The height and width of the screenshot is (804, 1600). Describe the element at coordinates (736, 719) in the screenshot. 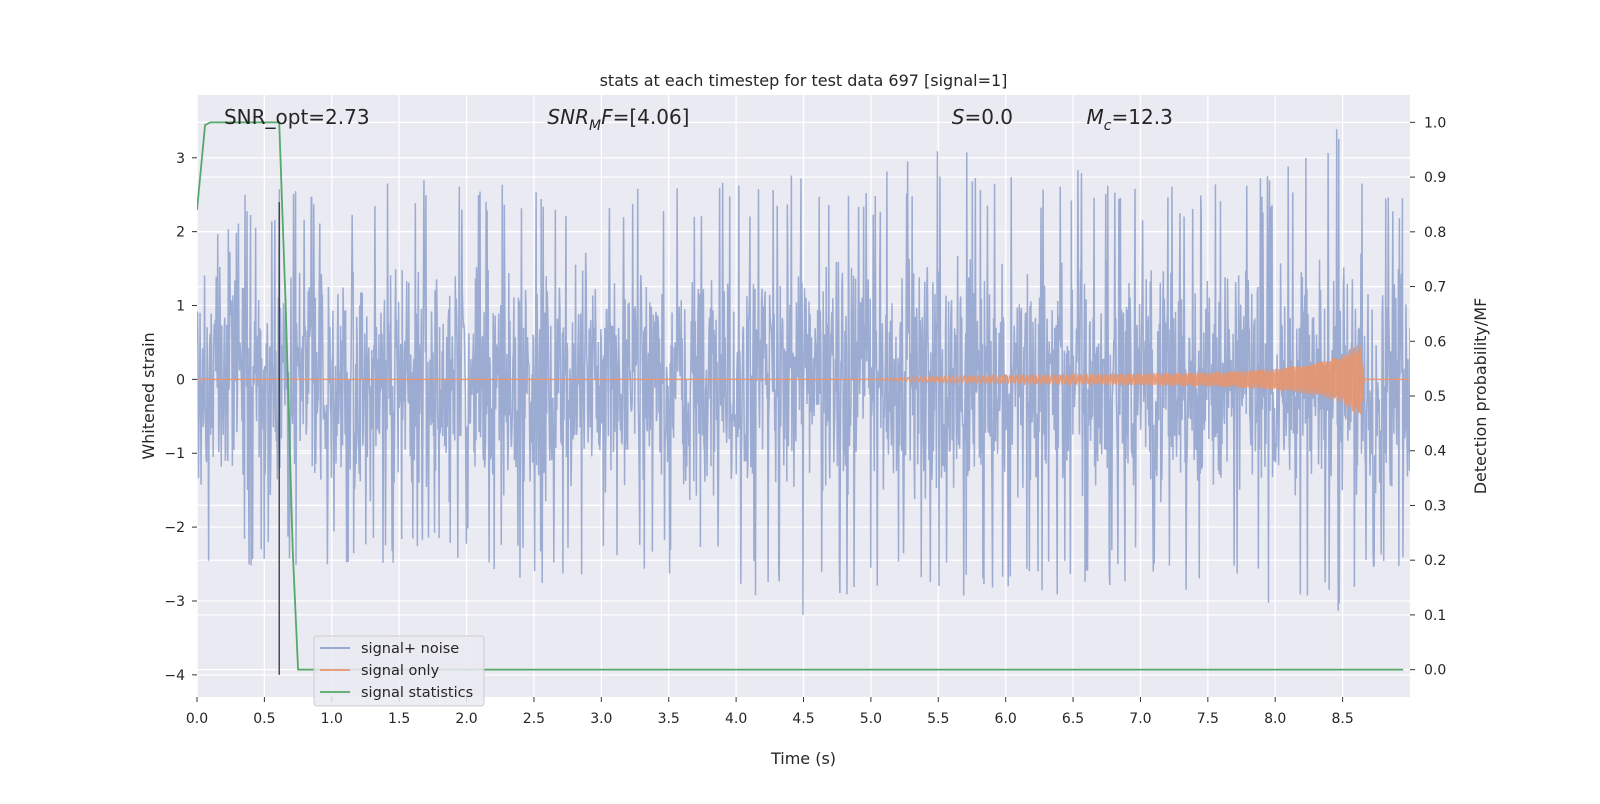

I see `x-tick-label: 4.0` at that location.